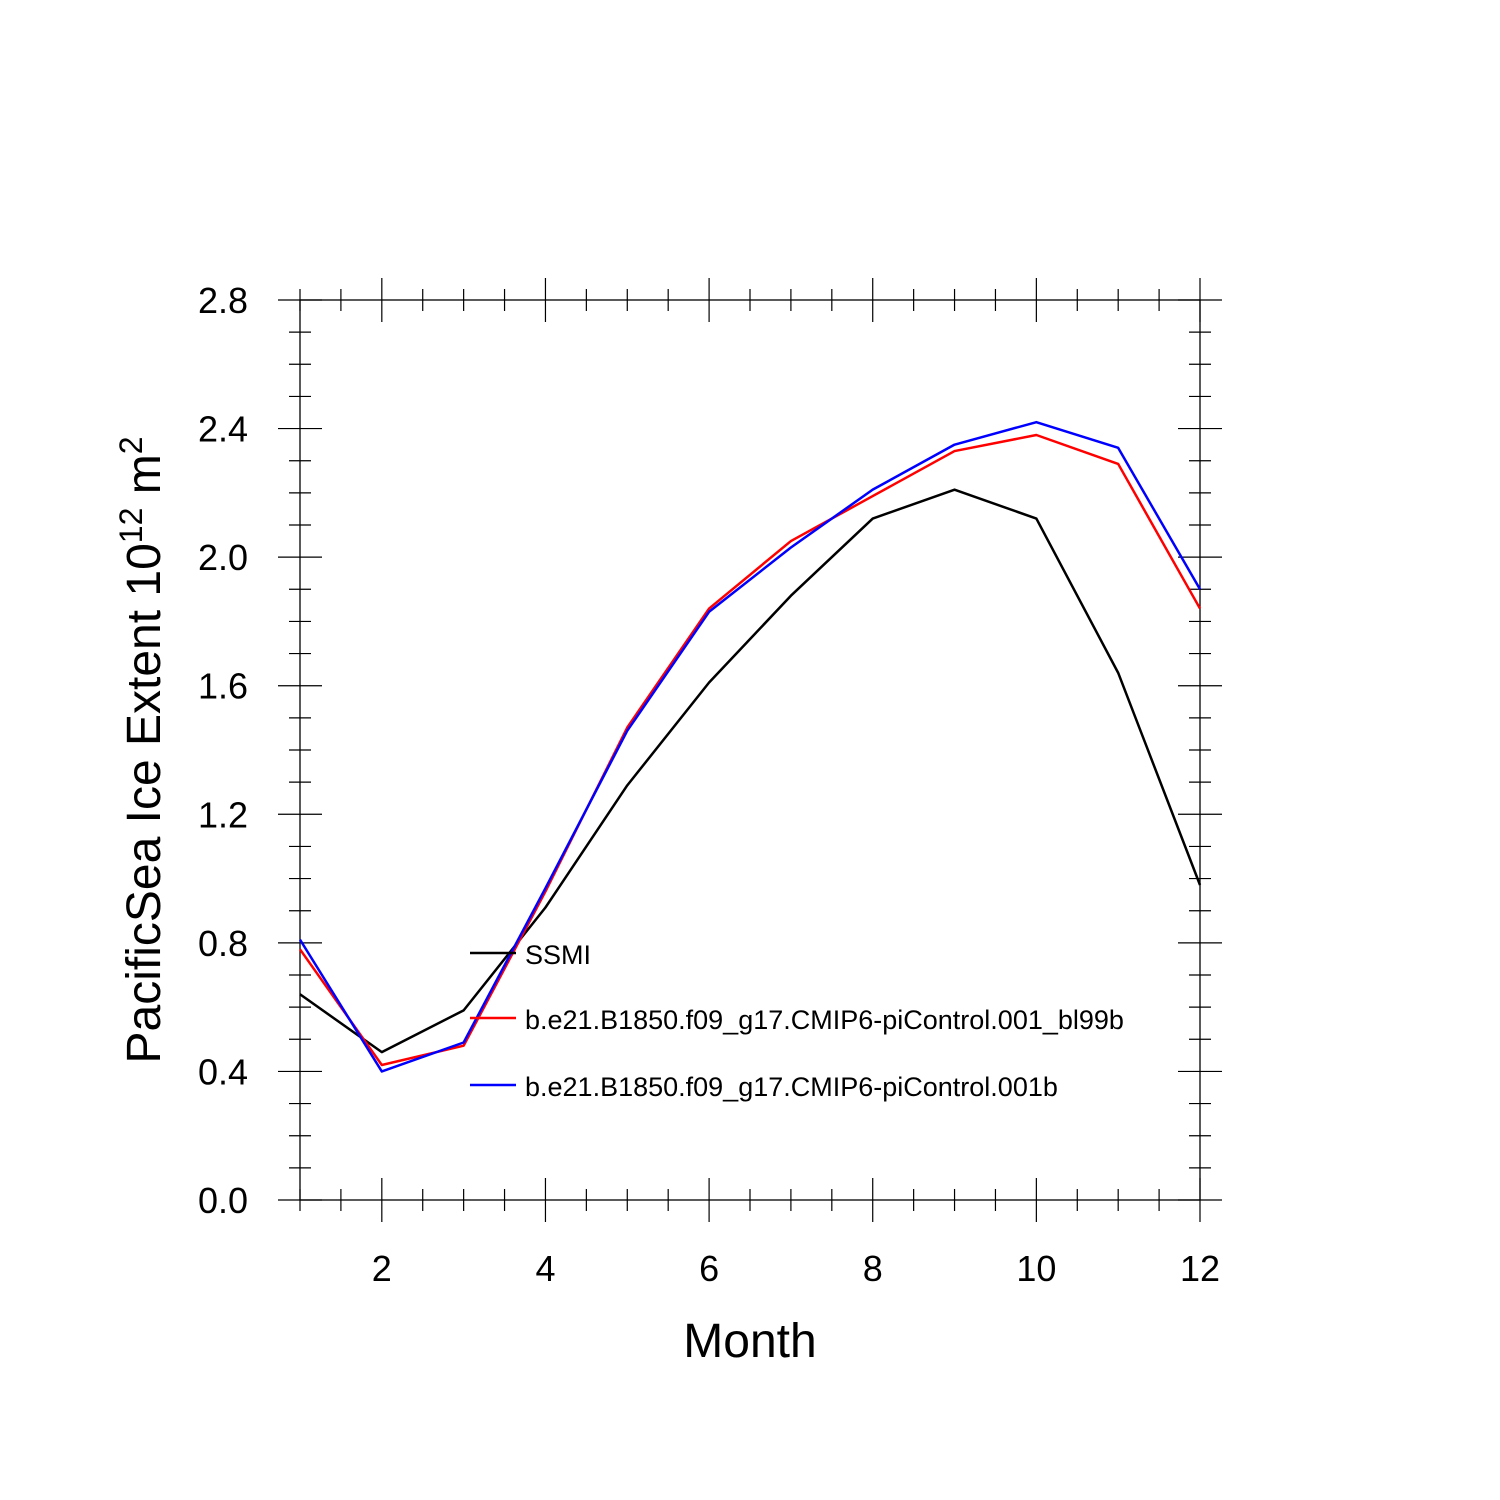 This screenshot has height=1500, width=1500. I want to click on x-tick-label: 2, so click(382, 1268).